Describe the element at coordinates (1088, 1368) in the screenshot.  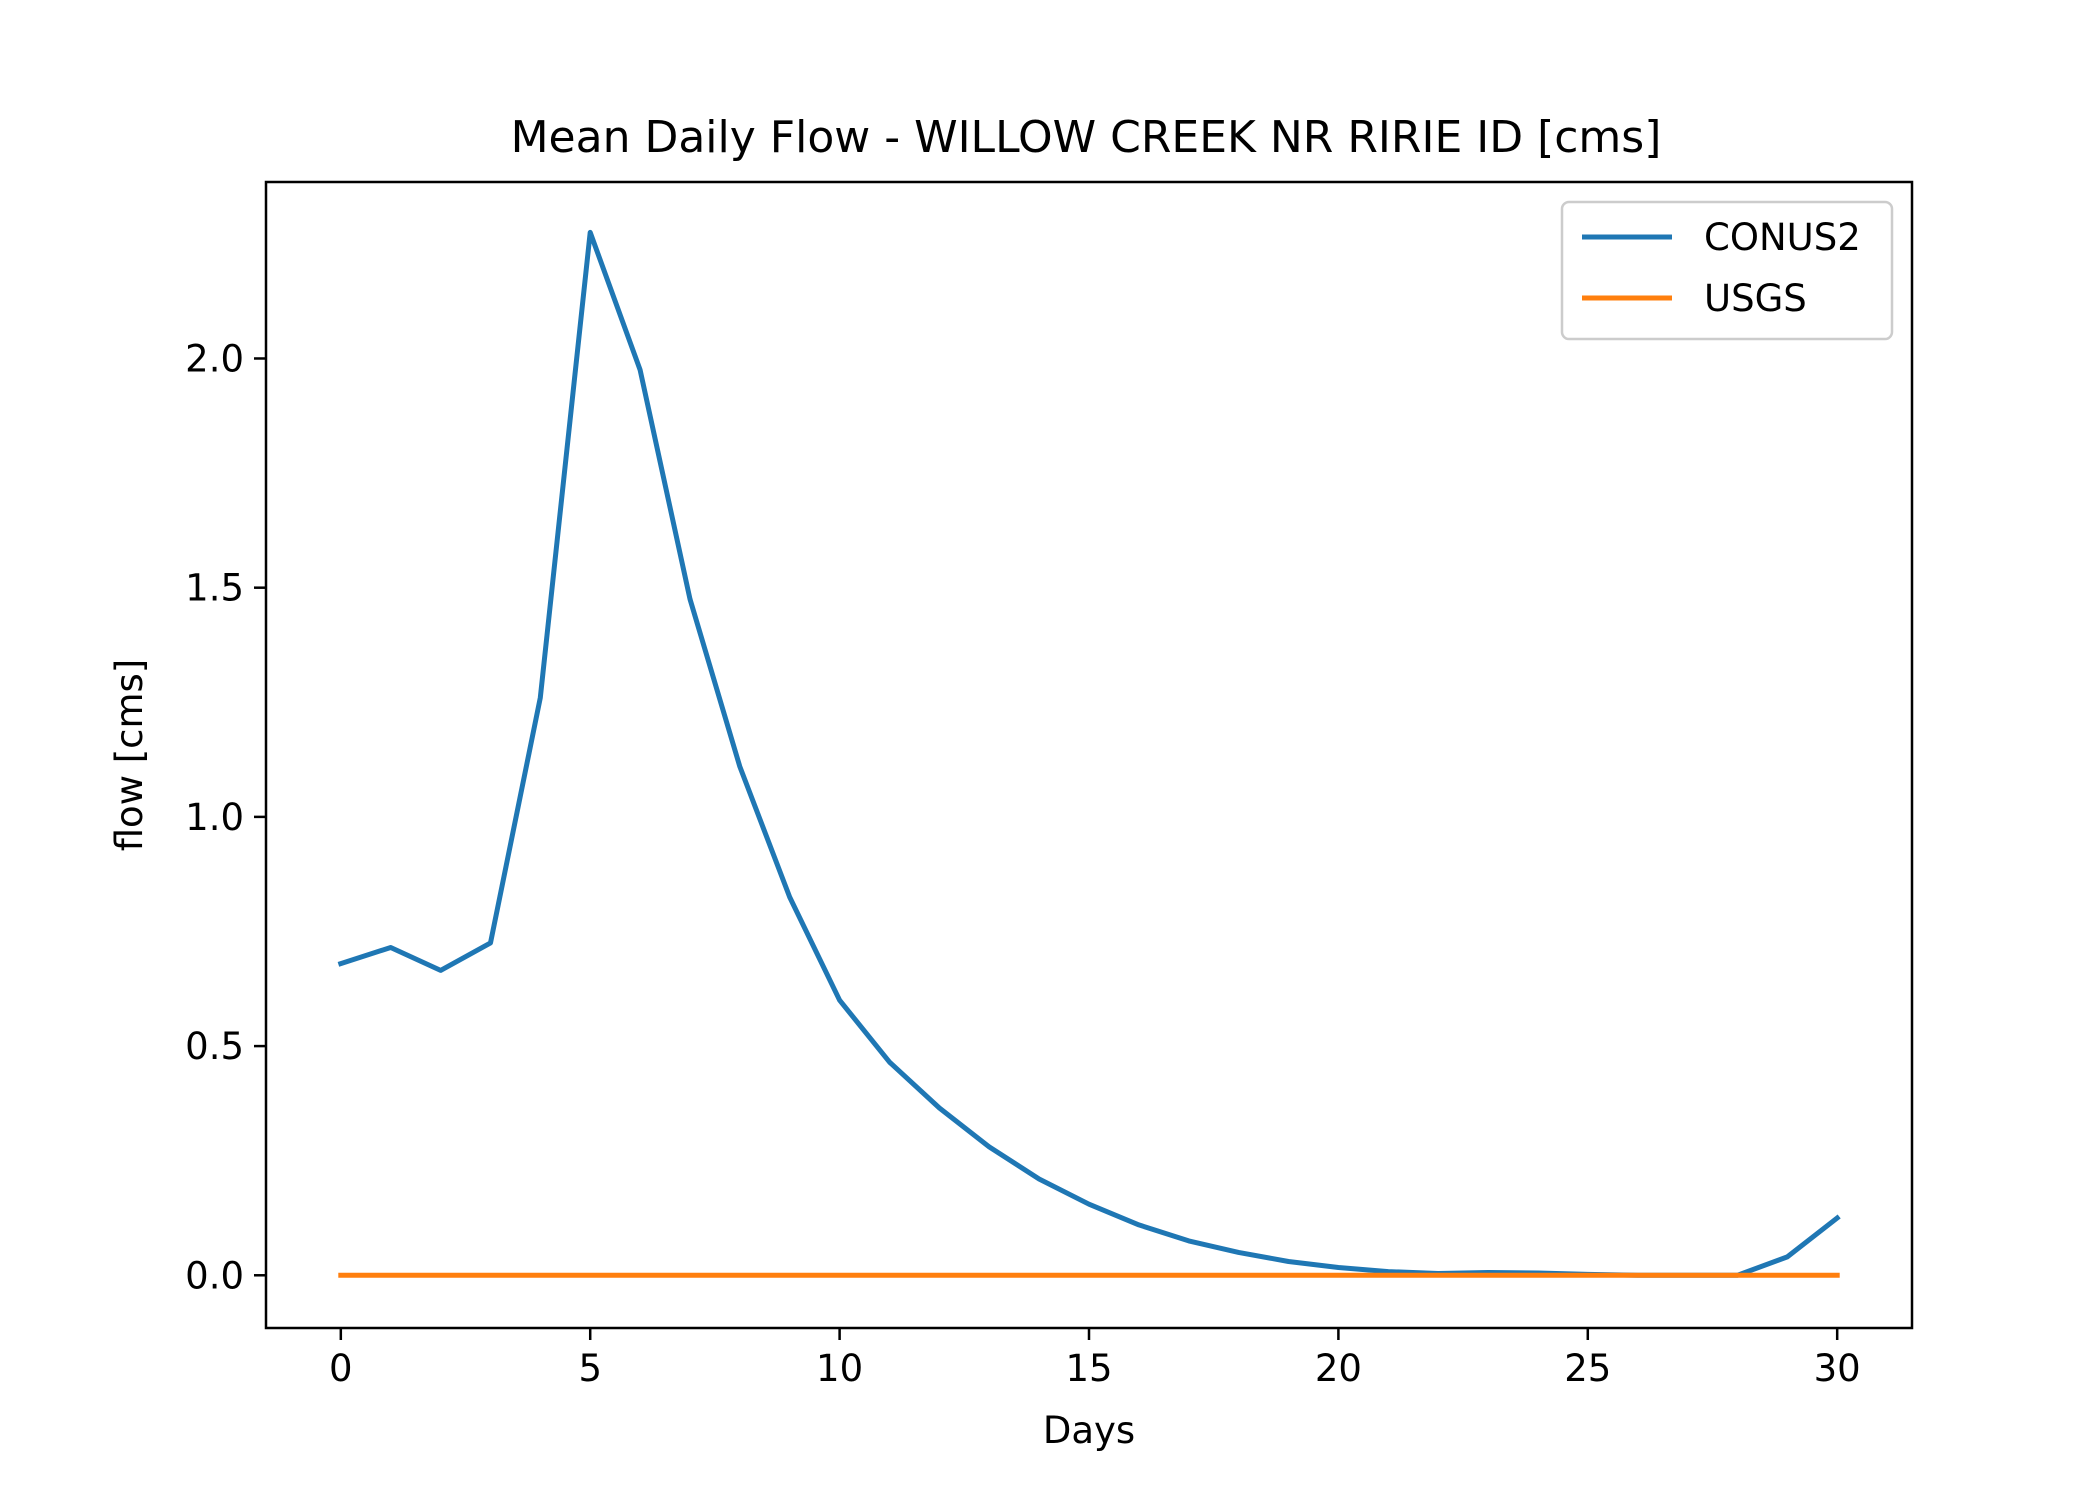
I see `x-tick-label: 15` at that location.